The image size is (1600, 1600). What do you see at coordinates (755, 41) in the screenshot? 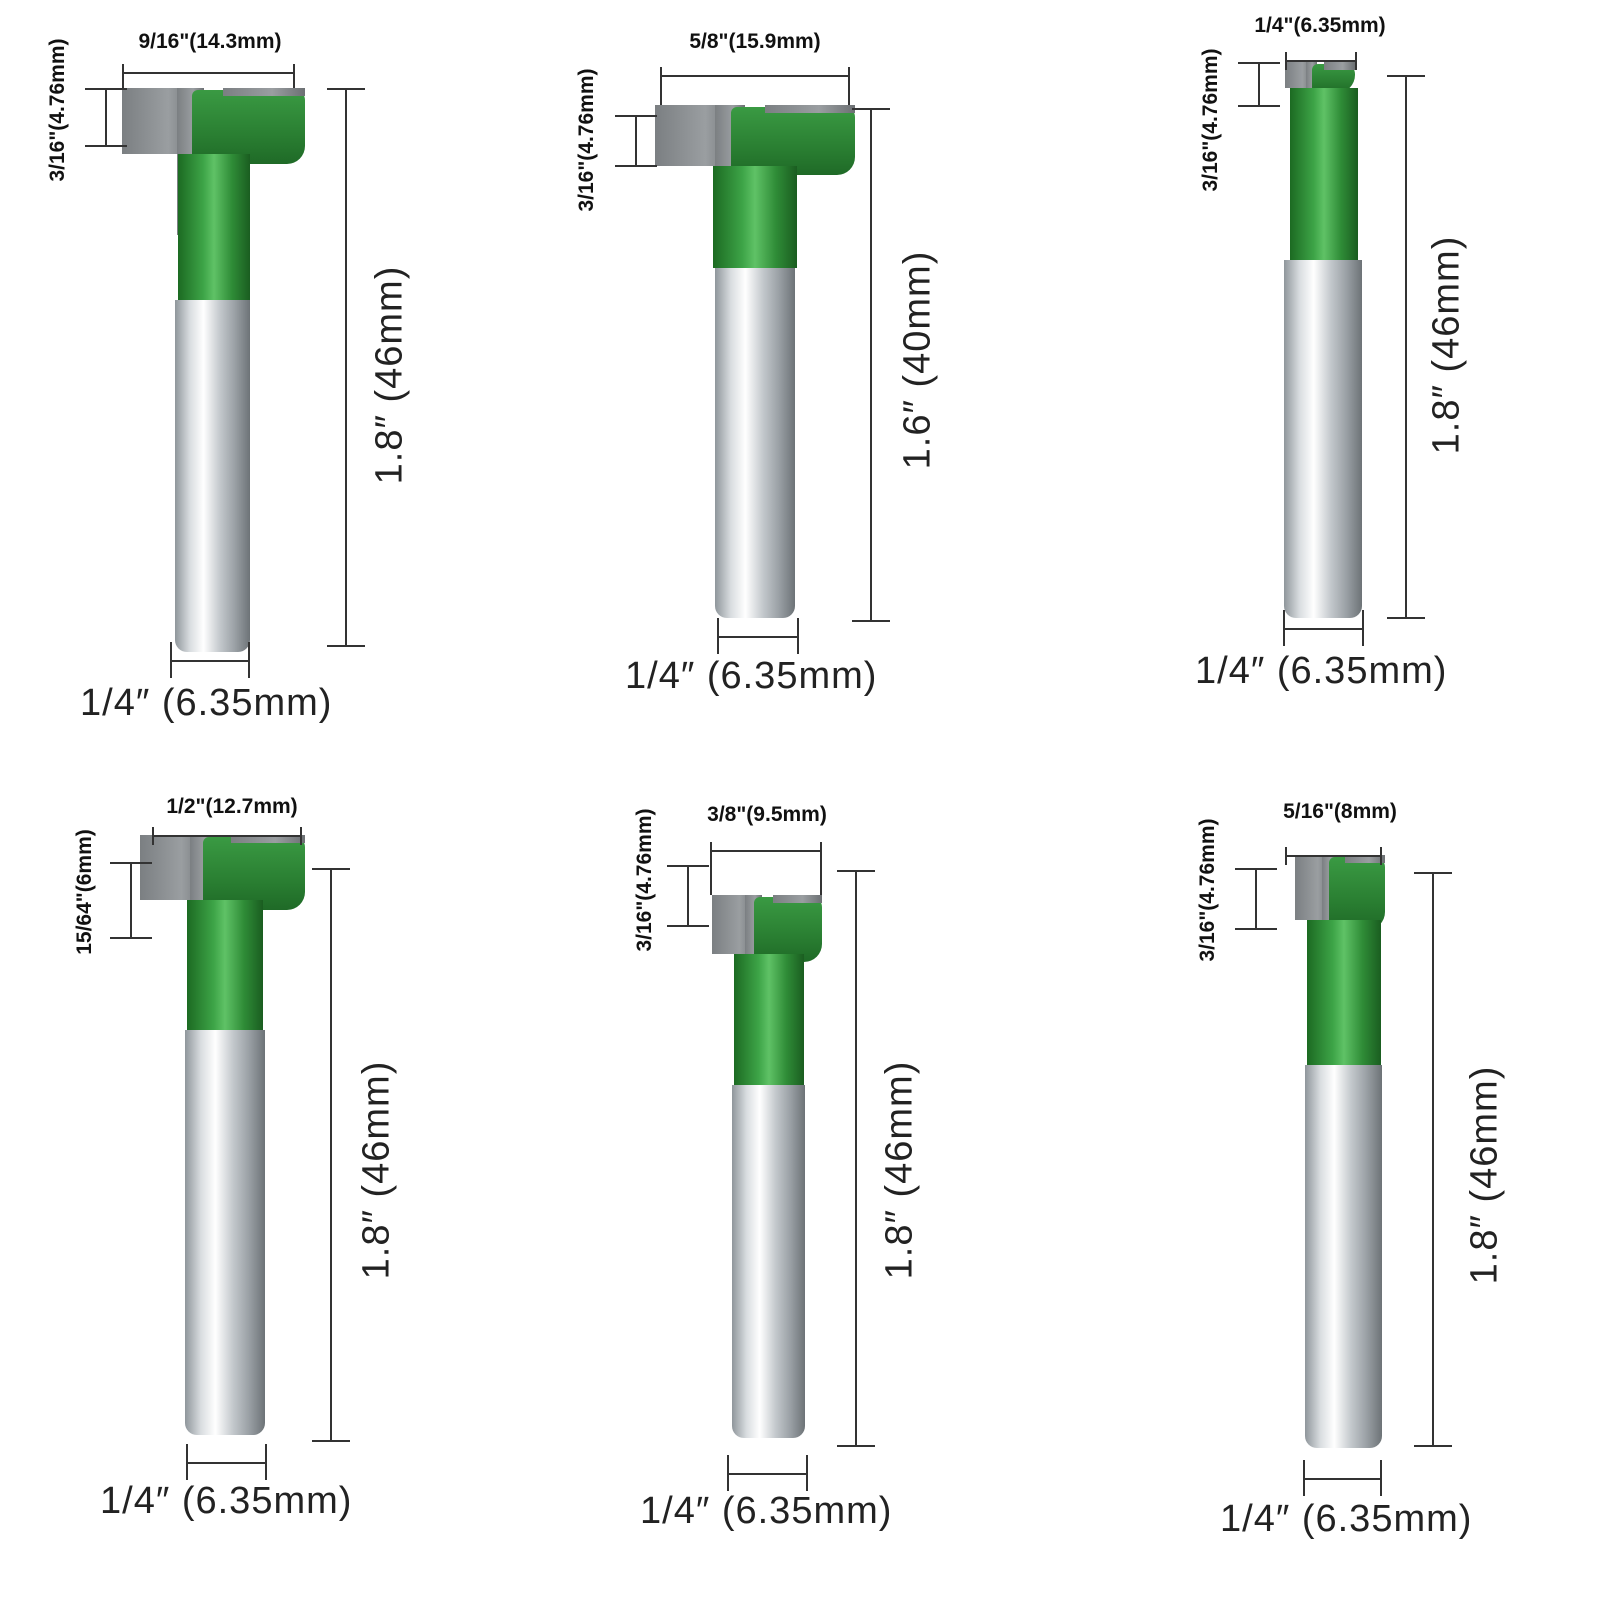
I see `cutter-width-label: 5/8"(15.9mm)` at bounding box center [755, 41].